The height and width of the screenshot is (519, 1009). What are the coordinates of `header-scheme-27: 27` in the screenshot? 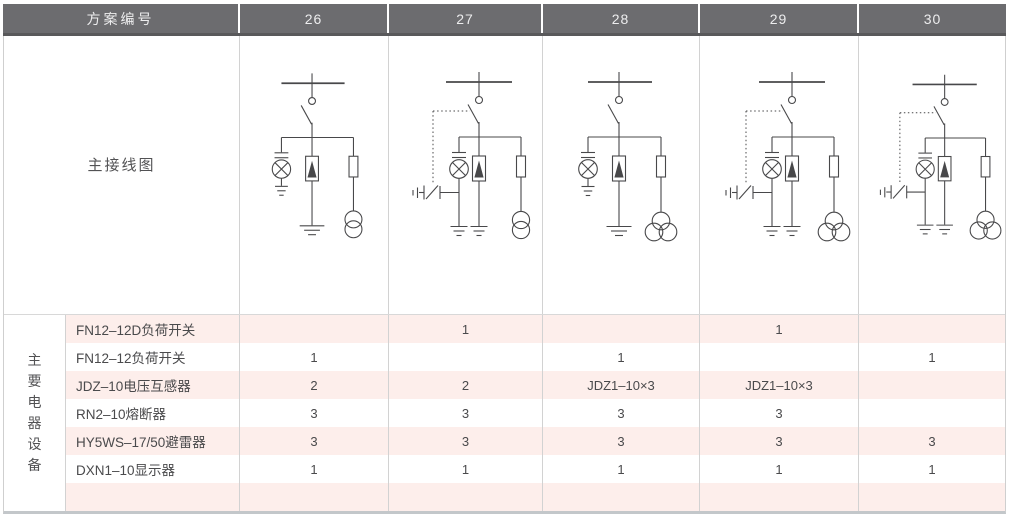 It's located at (466, 18).